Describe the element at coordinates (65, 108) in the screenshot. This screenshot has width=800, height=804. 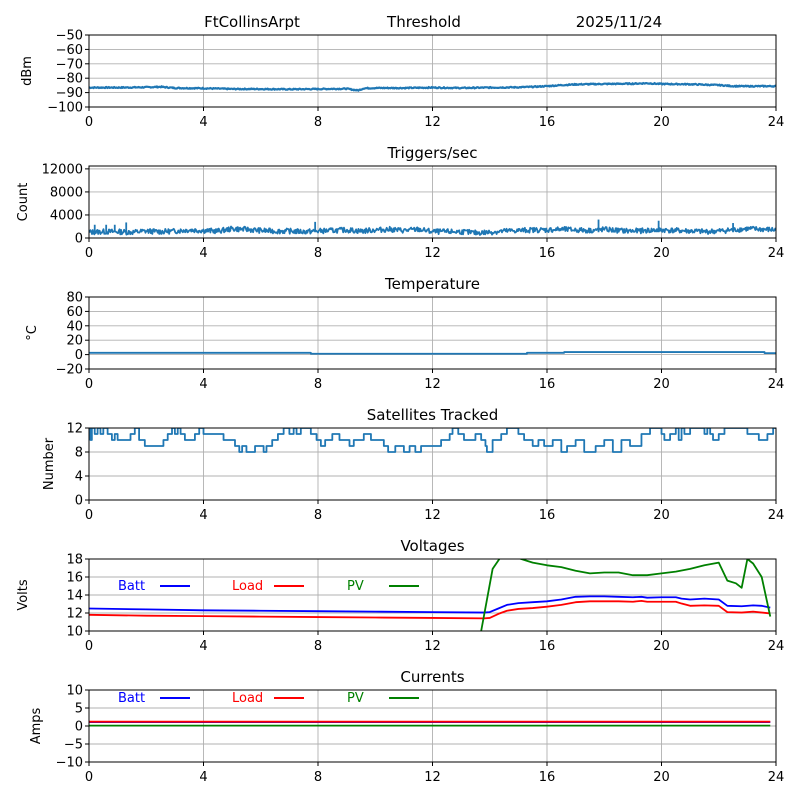
I see `y-tick-label: −100` at that location.